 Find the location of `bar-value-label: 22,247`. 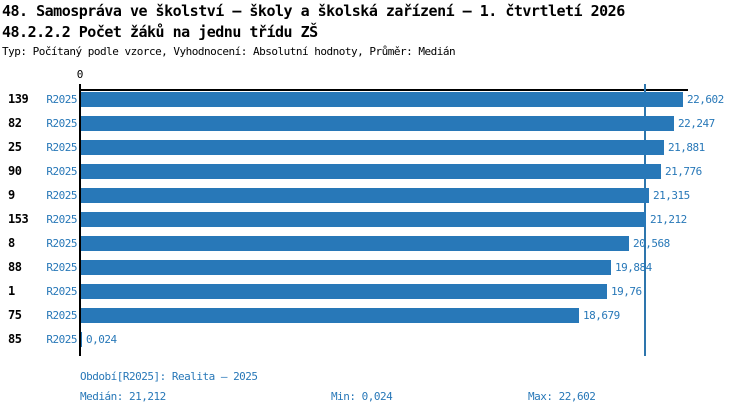

bar-value-label: 22,247 is located at coordinates (696, 123).